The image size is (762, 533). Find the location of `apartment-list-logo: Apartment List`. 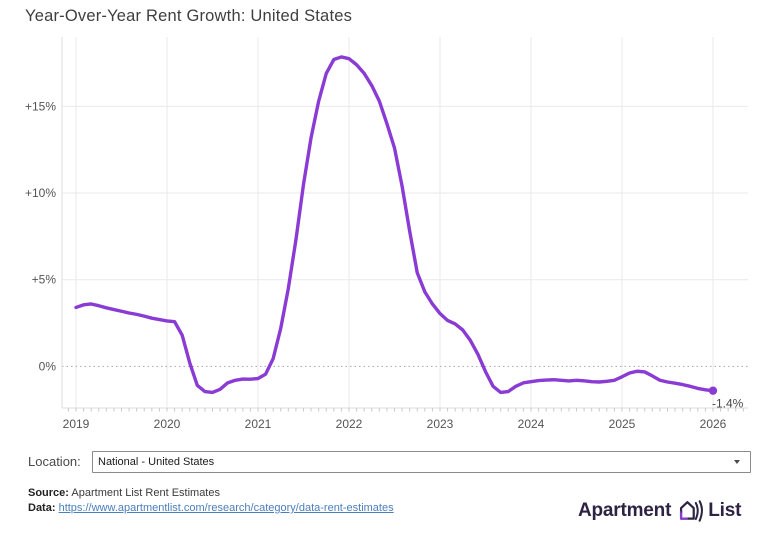

apartment-list-logo: Apartment List is located at coordinates (659, 511).